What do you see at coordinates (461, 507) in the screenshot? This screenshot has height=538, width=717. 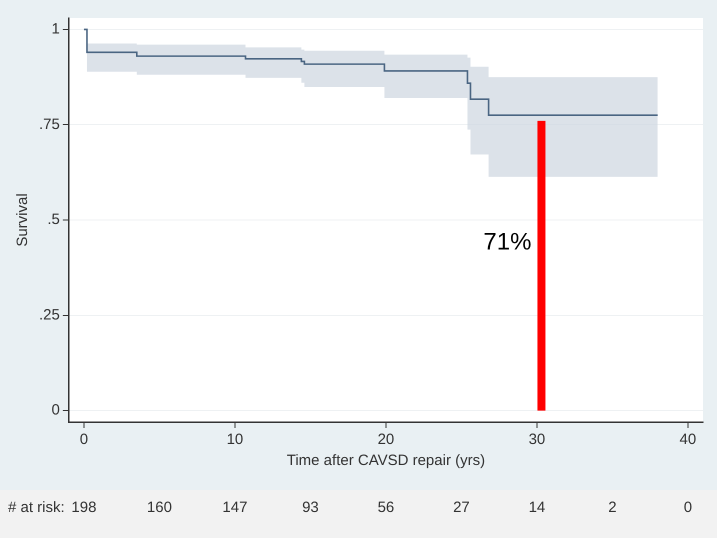 I see `text: 27` at bounding box center [461, 507].